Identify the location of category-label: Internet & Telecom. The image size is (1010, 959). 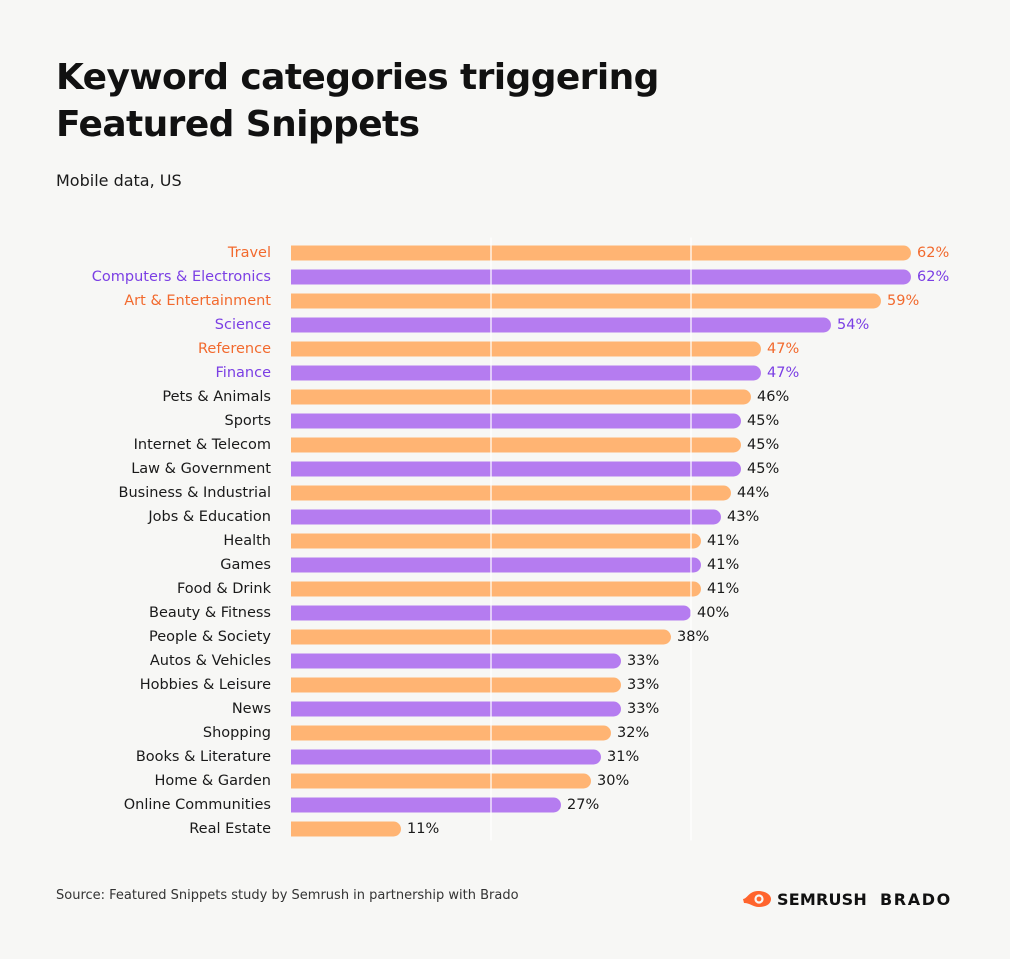
(202, 445).